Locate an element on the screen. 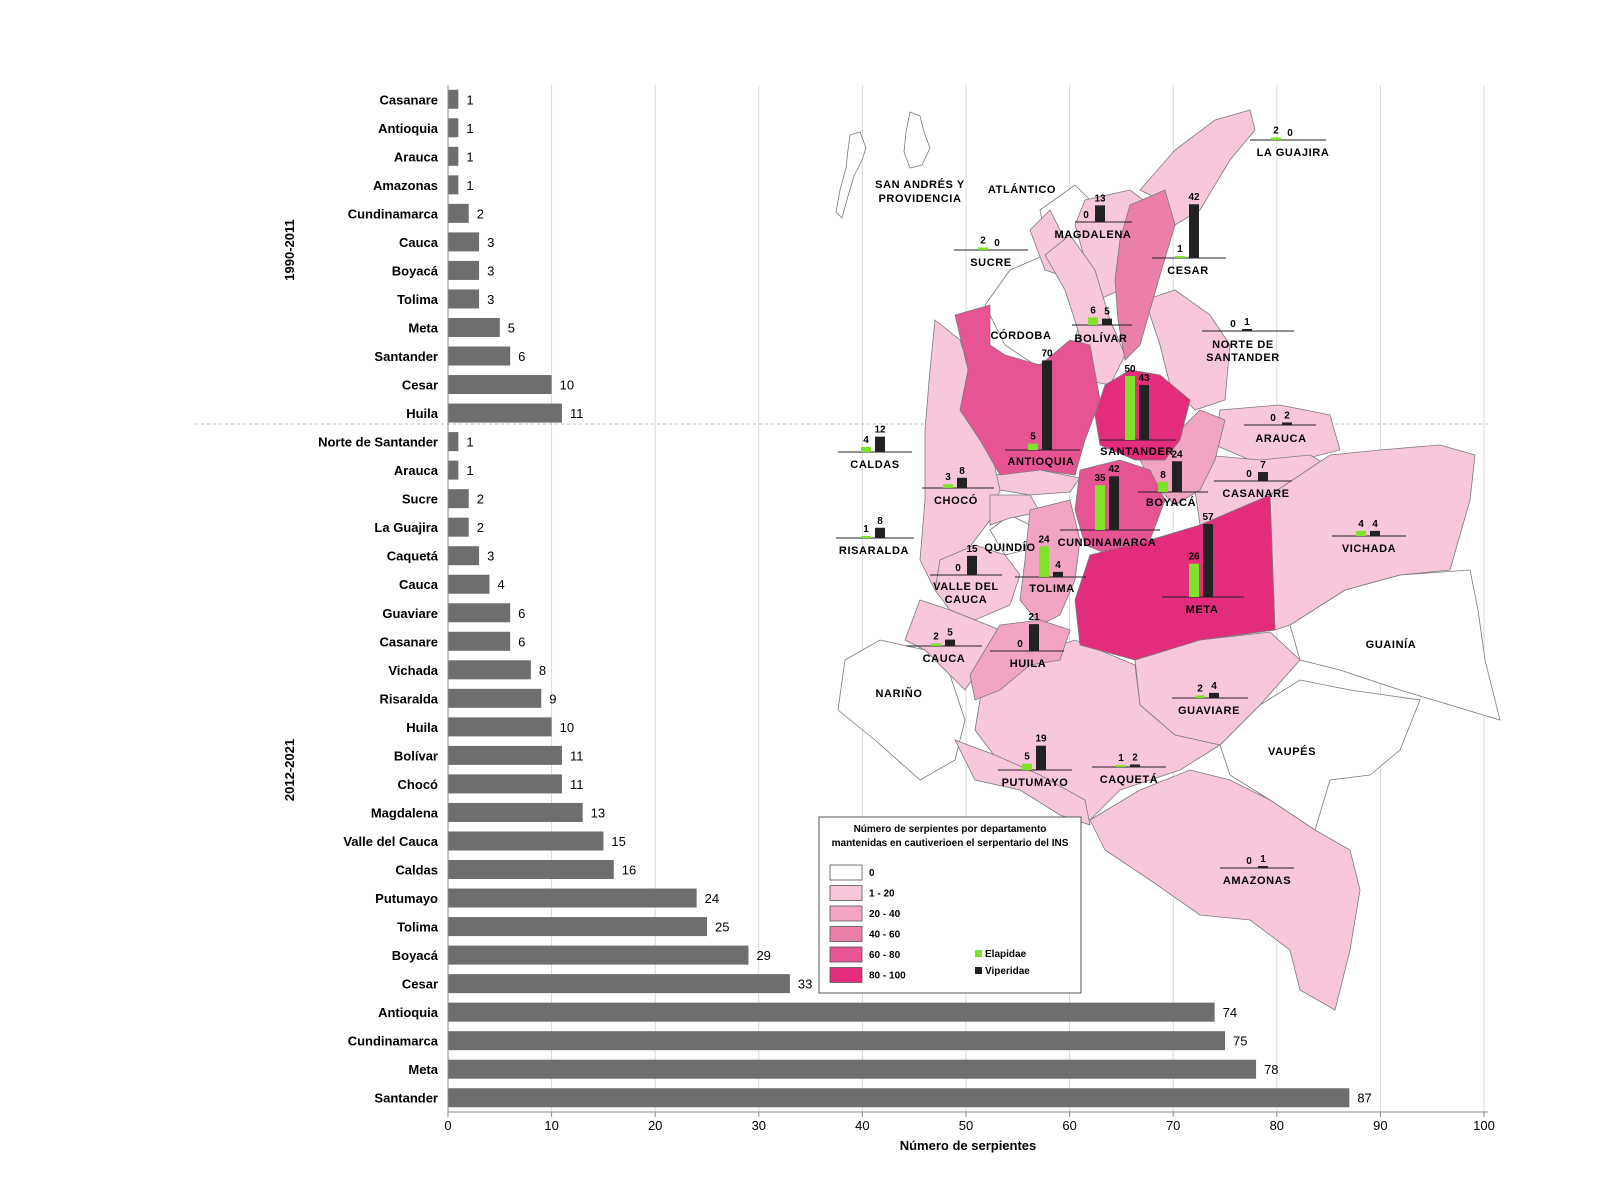 This screenshot has height=1200, width=1598. legend-class-label: 1 - 20 is located at coordinates (882, 894).